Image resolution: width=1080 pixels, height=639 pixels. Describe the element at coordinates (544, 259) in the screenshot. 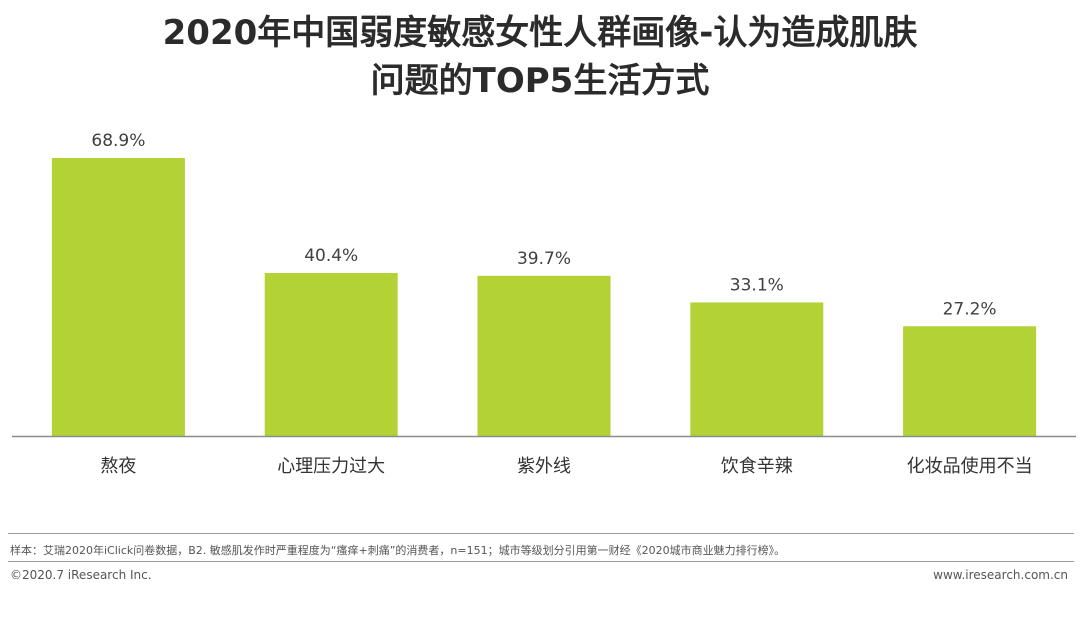

I see `data-label-2: 39.7%` at that location.